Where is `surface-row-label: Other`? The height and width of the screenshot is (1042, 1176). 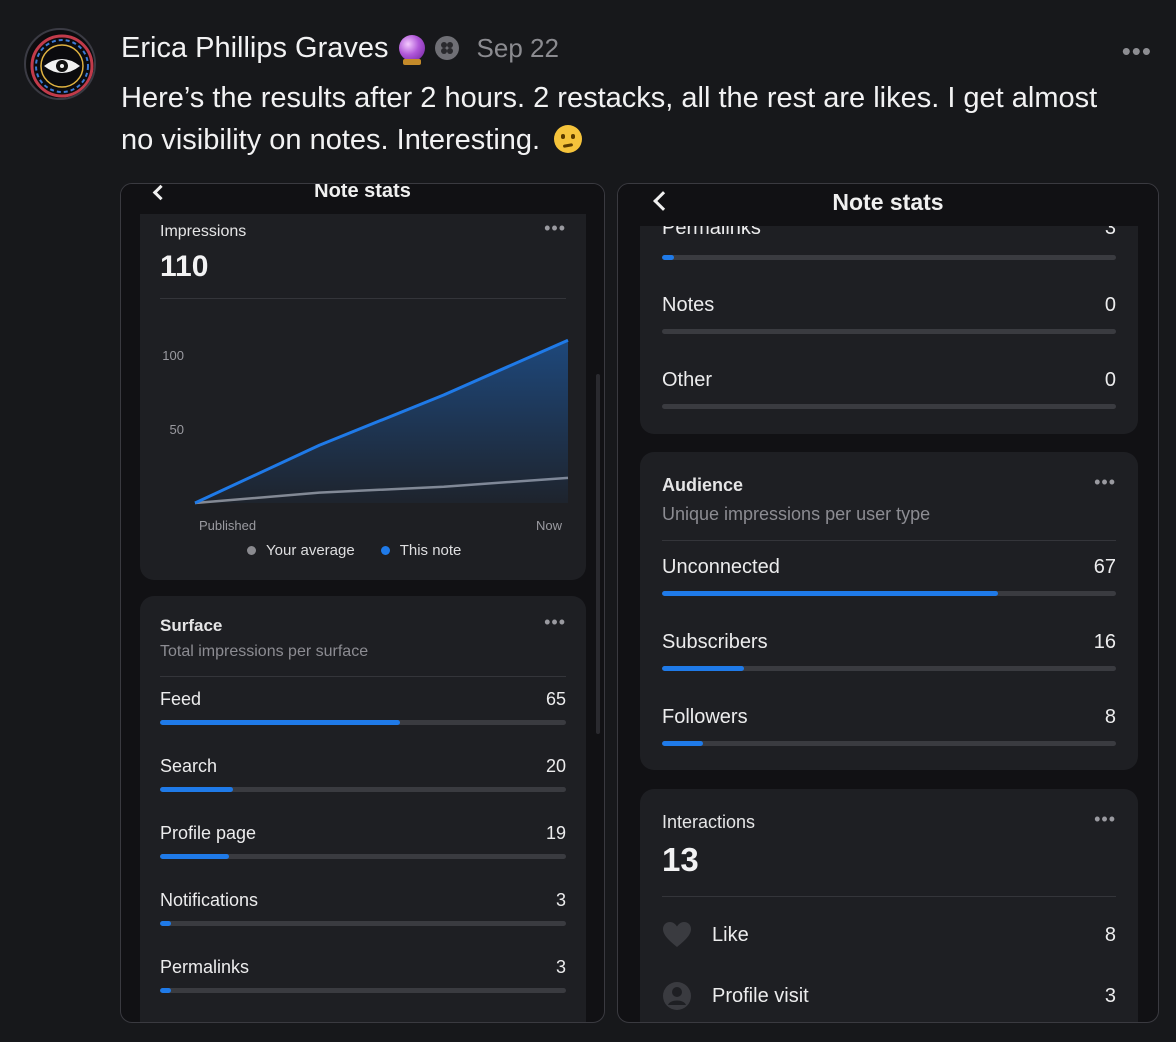 surface-row-label: Other is located at coordinates (687, 380).